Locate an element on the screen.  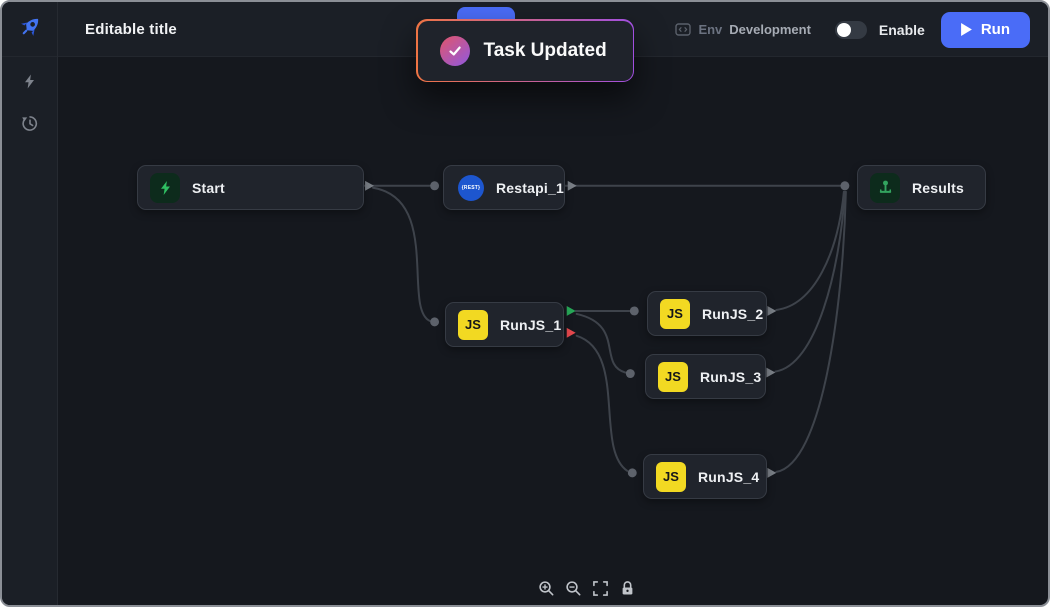
toast-notification: Task Updated is located at coordinates (525, 50).